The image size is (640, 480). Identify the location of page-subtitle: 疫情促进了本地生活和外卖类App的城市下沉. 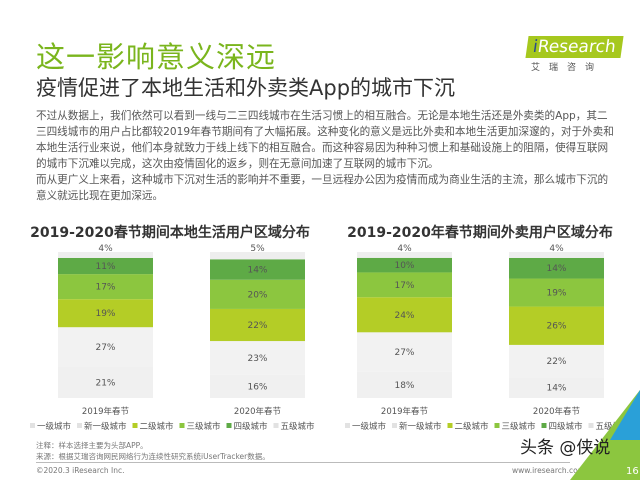
(246, 88).